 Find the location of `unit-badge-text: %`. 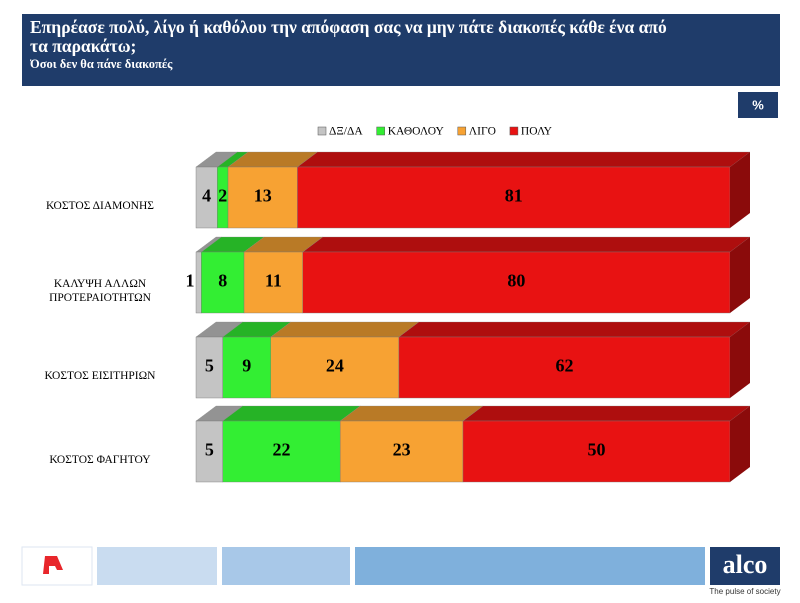

unit-badge-text: % is located at coordinates (758, 104).